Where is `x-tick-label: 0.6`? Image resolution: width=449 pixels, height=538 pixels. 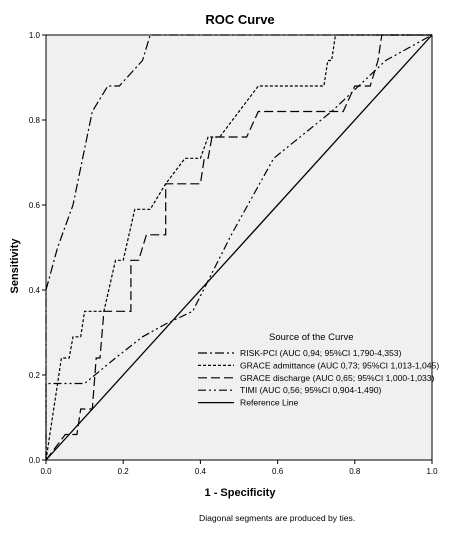
x-tick-label: 0.6 is located at coordinates (278, 471).